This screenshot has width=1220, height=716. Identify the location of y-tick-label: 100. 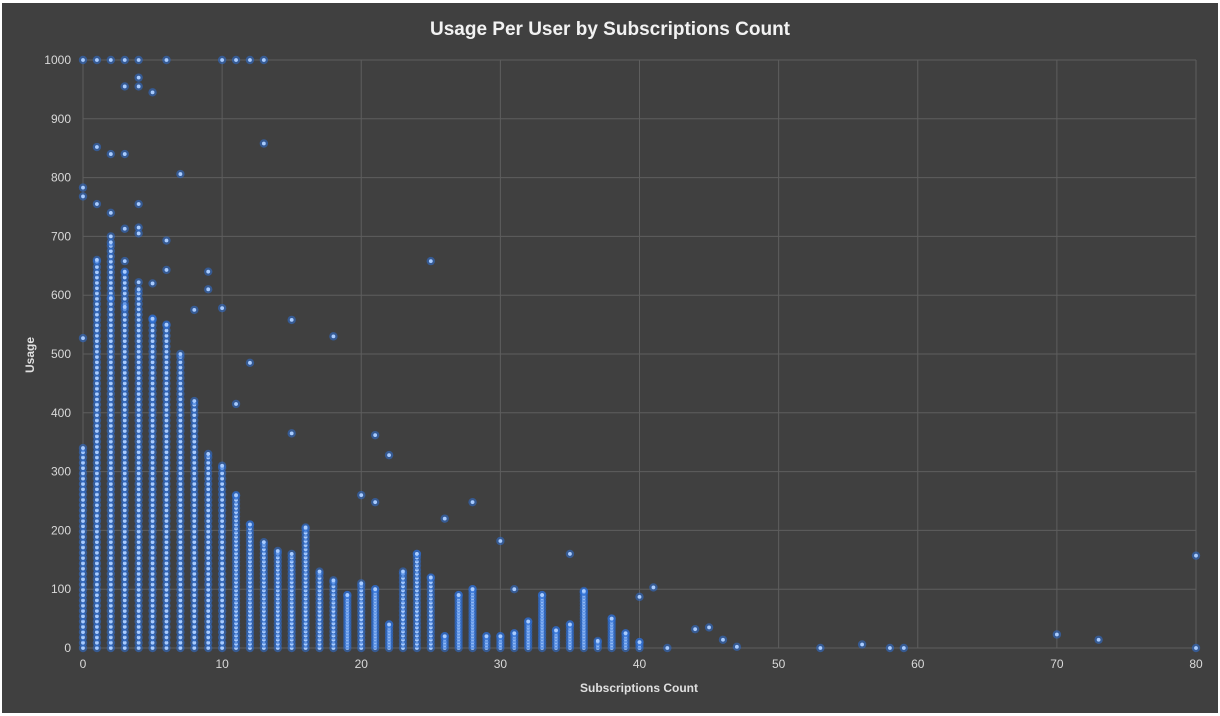
(61, 589).